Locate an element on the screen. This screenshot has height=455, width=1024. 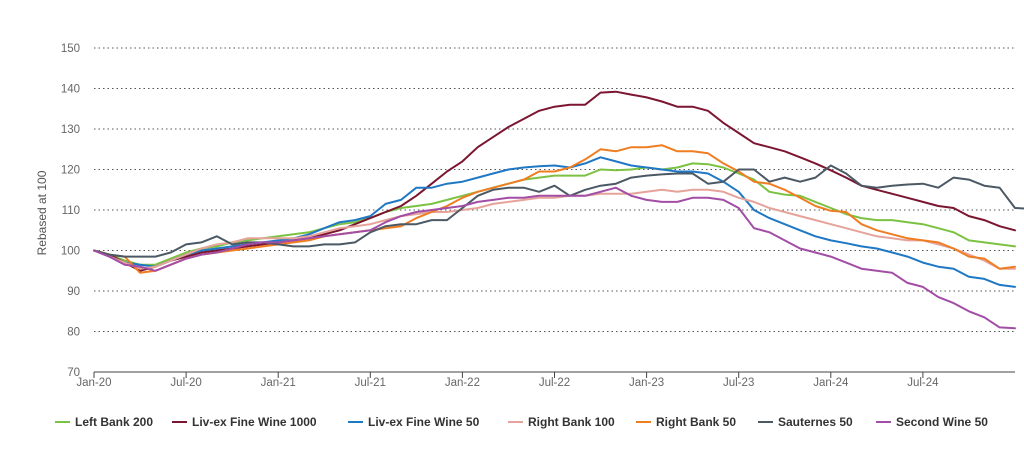
y-tick-label: 140 is located at coordinates (70, 90).